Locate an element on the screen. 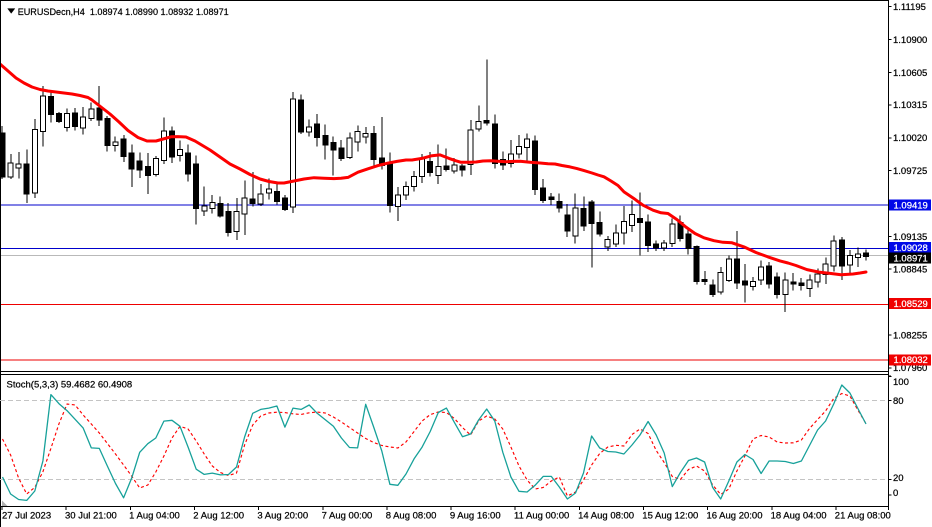 The height and width of the screenshot is (527, 932). svg-text: 16 Aug 20:00 is located at coordinates (735, 516).